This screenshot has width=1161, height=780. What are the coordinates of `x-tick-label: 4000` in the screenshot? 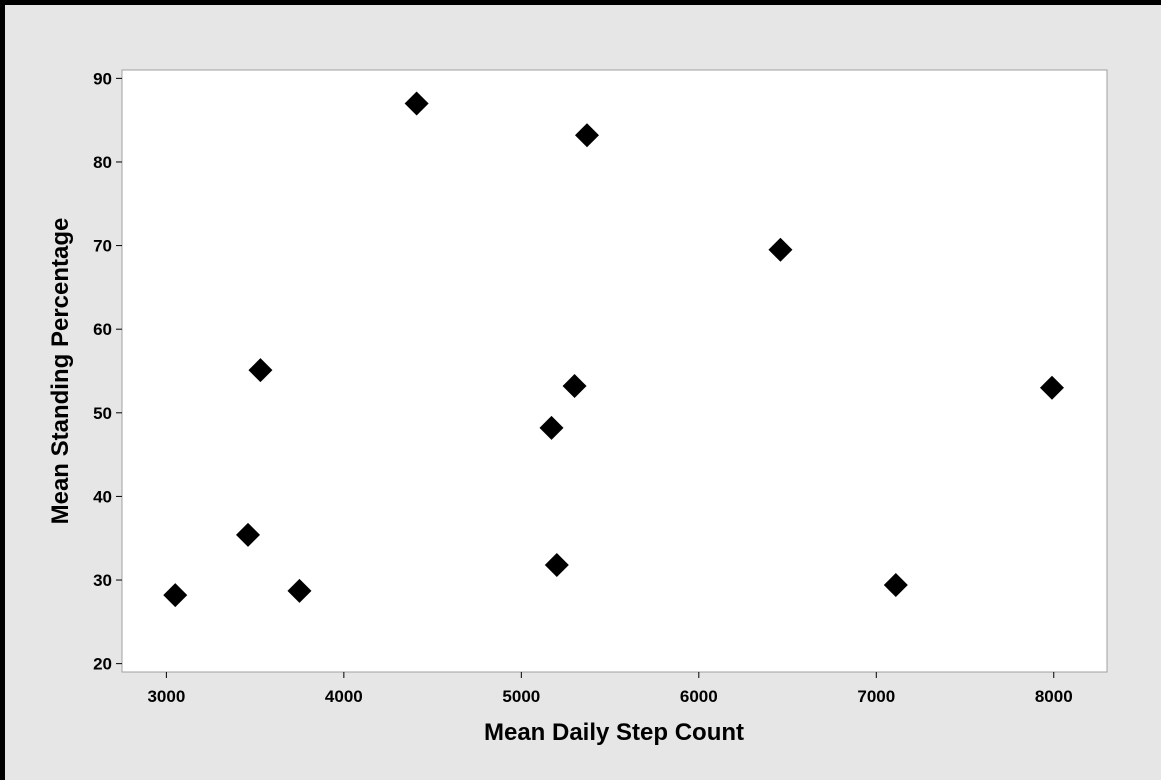 It's located at (344, 696).